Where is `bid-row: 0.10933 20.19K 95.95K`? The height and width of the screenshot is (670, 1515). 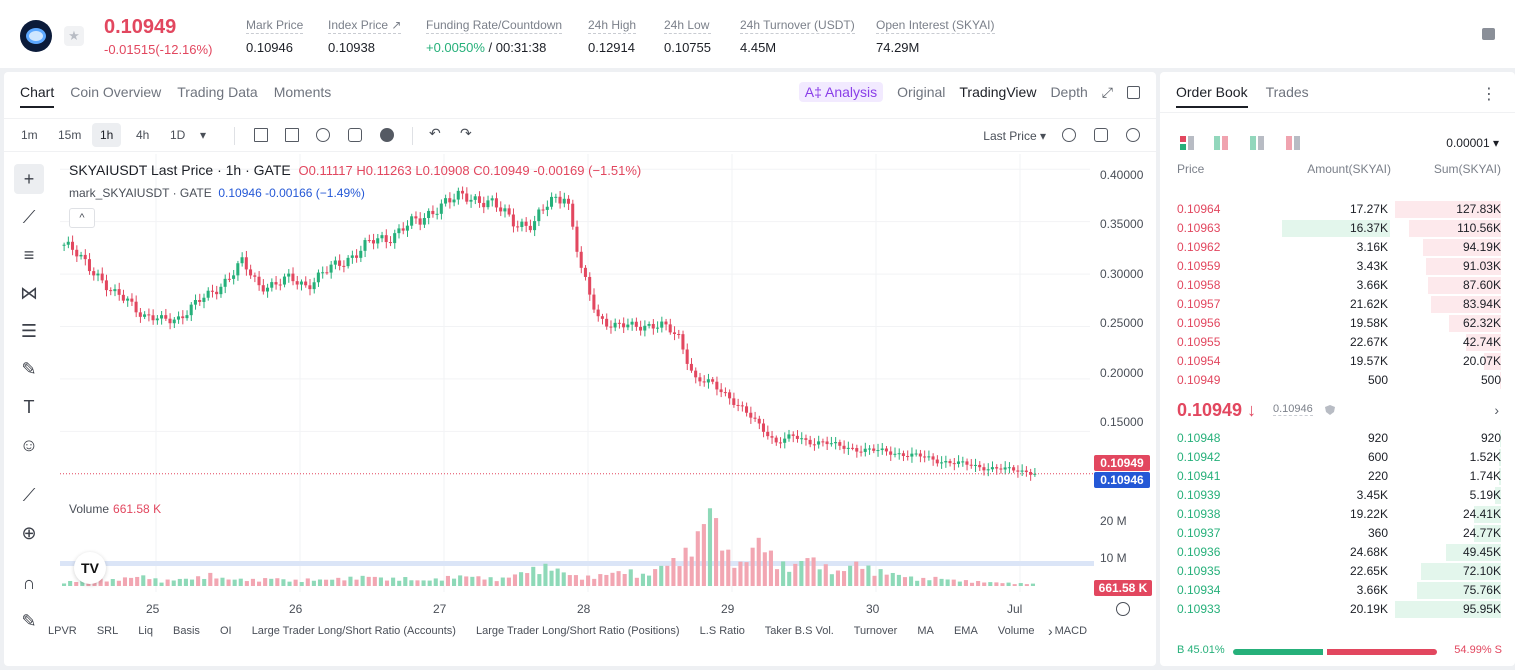
bid-row: 0.10933 20.19K 95.95K is located at coordinates (1337, 609).